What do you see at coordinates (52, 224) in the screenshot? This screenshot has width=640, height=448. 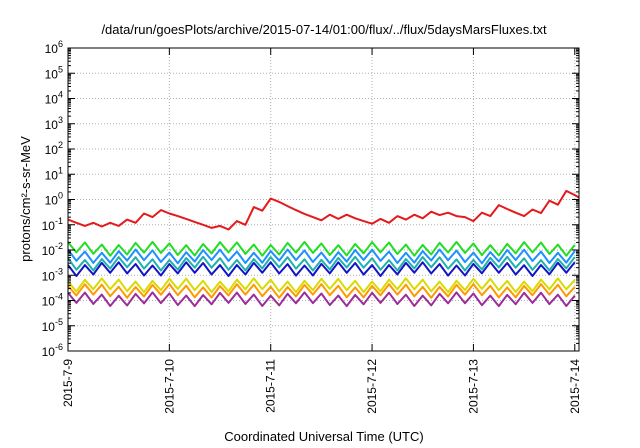 I see `y-tick-label: 10⁻¹` at bounding box center [52, 224].